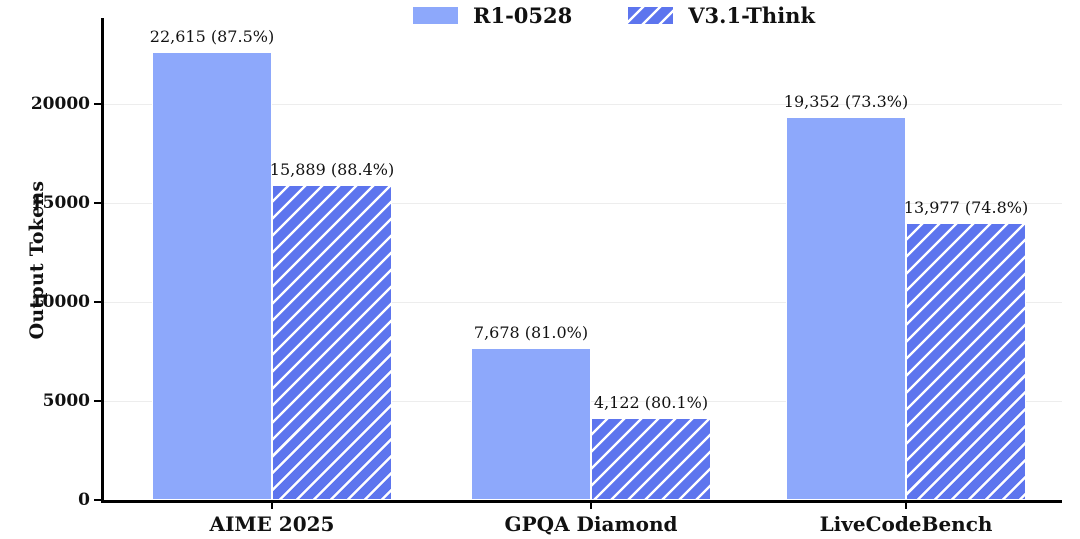 The width and height of the screenshot is (1080, 539). What do you see at coordinates (66, 401) in the screenshot?
I see `y-tick-label-5000: 5000` at bounding box center [66, 401].